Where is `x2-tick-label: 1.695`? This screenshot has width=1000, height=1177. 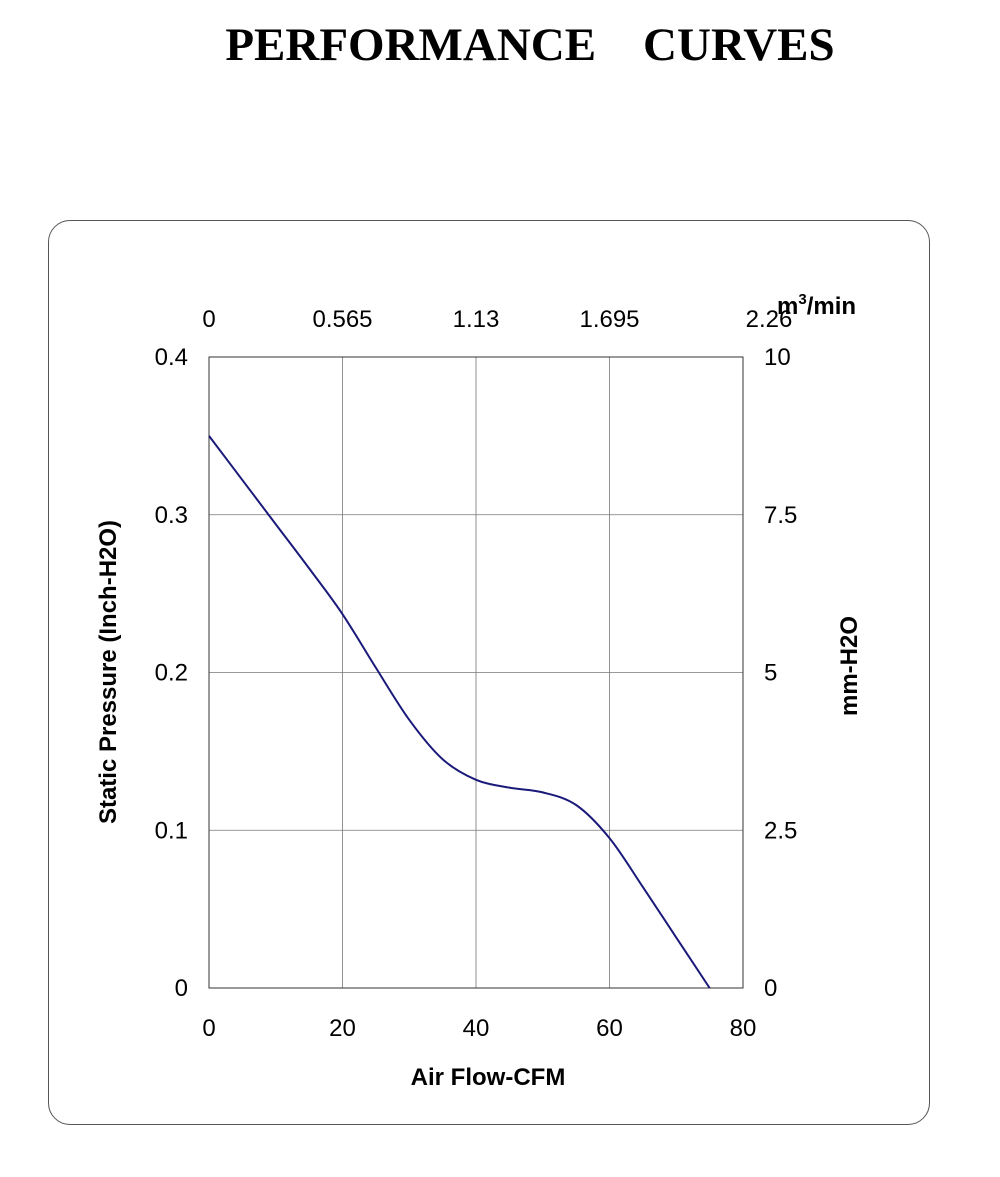
x2-tick-label: 1.695 is located at coordinates (609, 319).